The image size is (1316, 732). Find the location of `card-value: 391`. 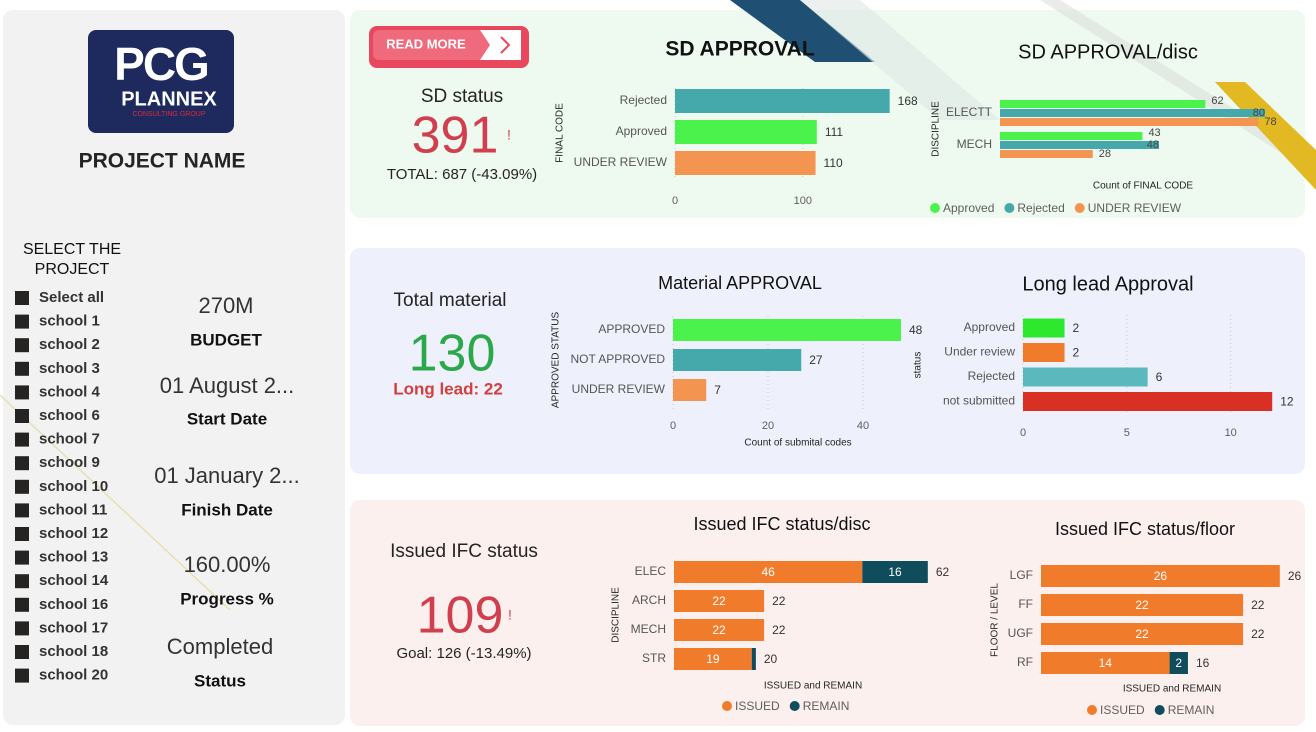

card-value: 391 is located at coordinates (455, 136).